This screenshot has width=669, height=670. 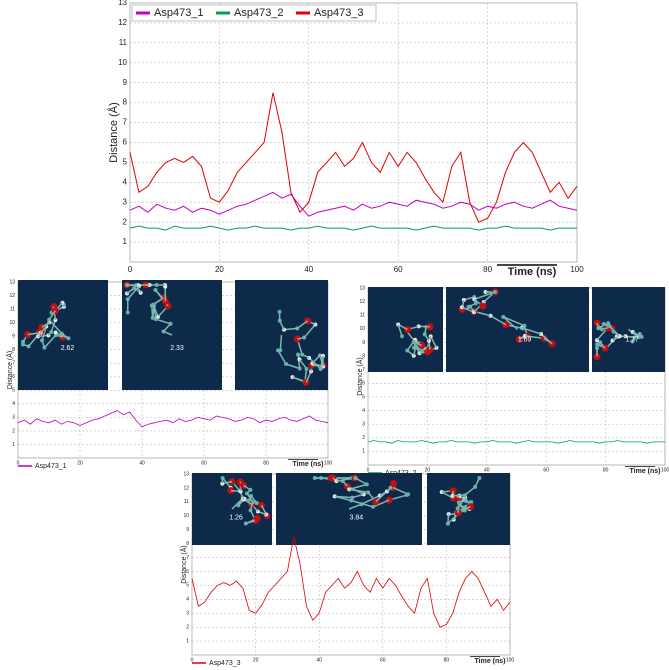 What do you see at coordinates (259, 13) in the screenshot?
I see `legend-label: Asp473_2` at bounding box center [259, 13].